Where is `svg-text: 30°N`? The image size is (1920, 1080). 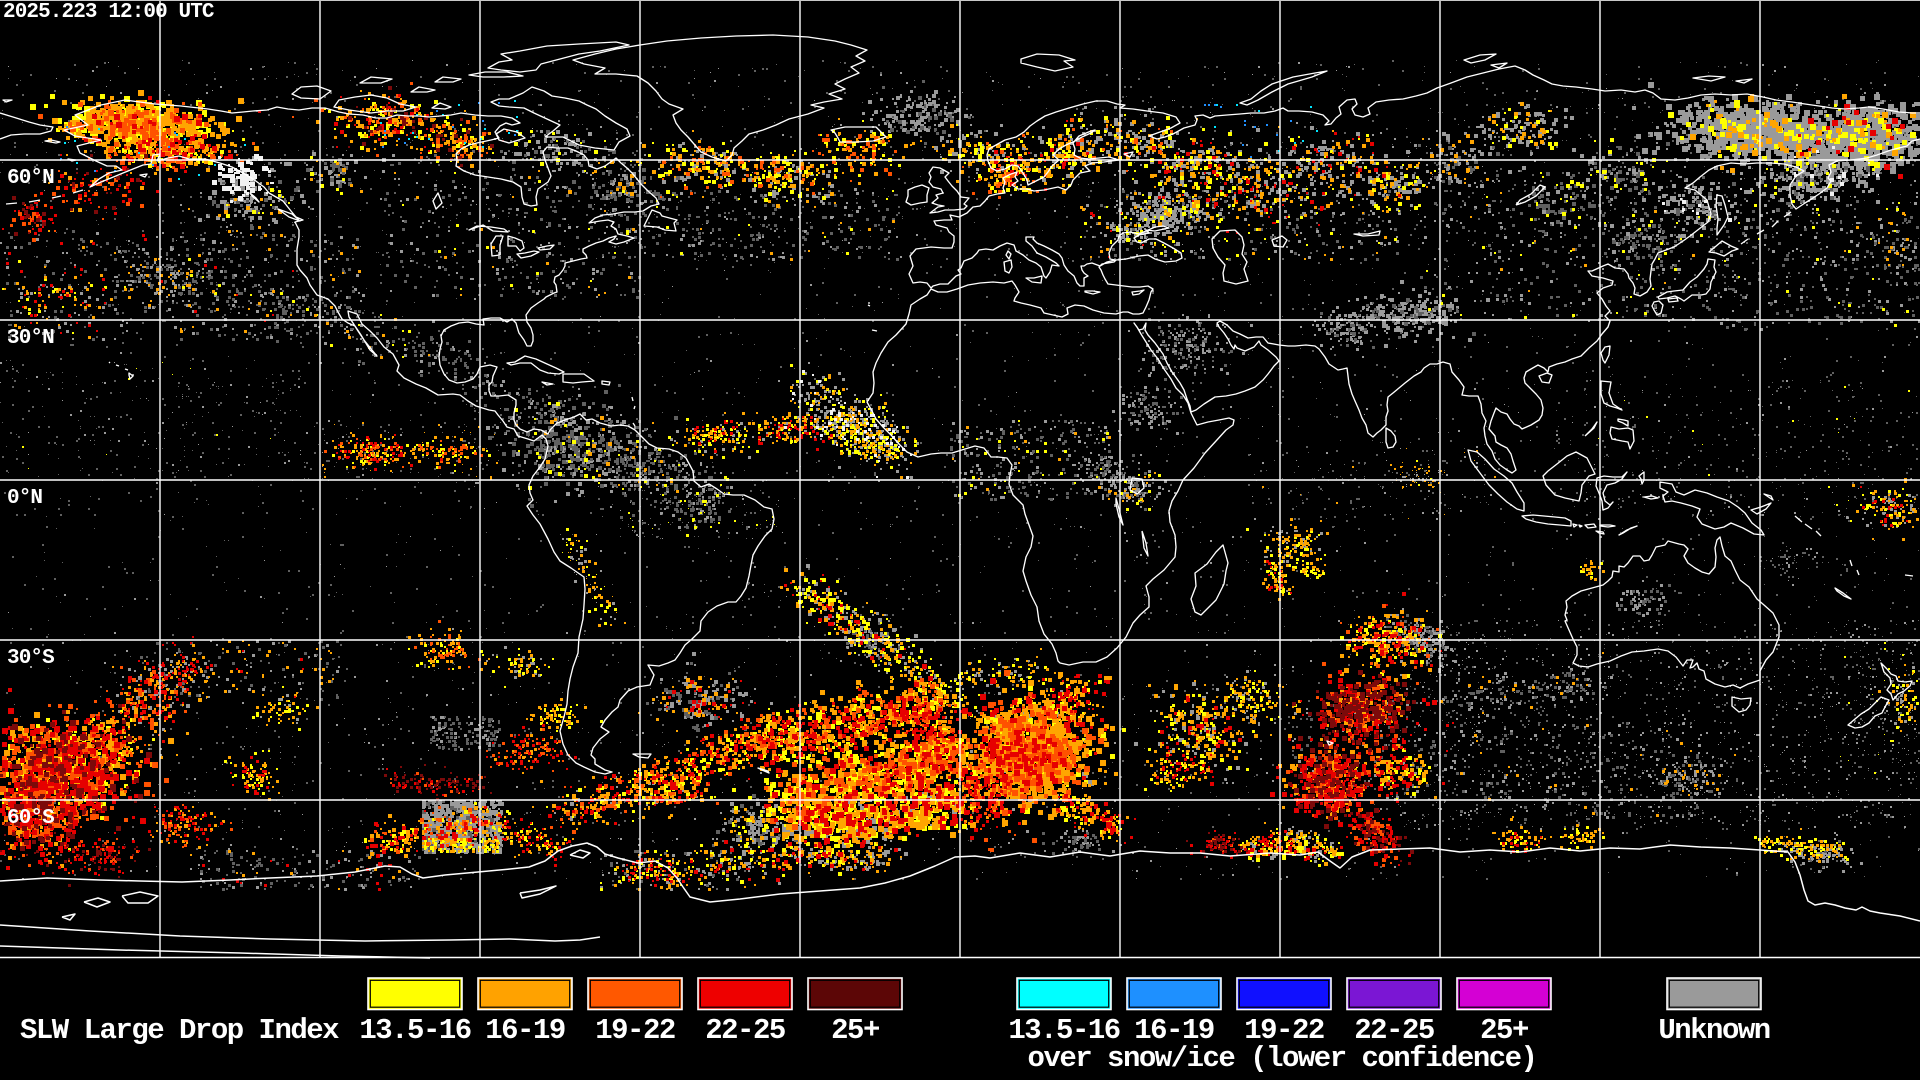
svg-text: 30°N is located at coordinates (30, 338).